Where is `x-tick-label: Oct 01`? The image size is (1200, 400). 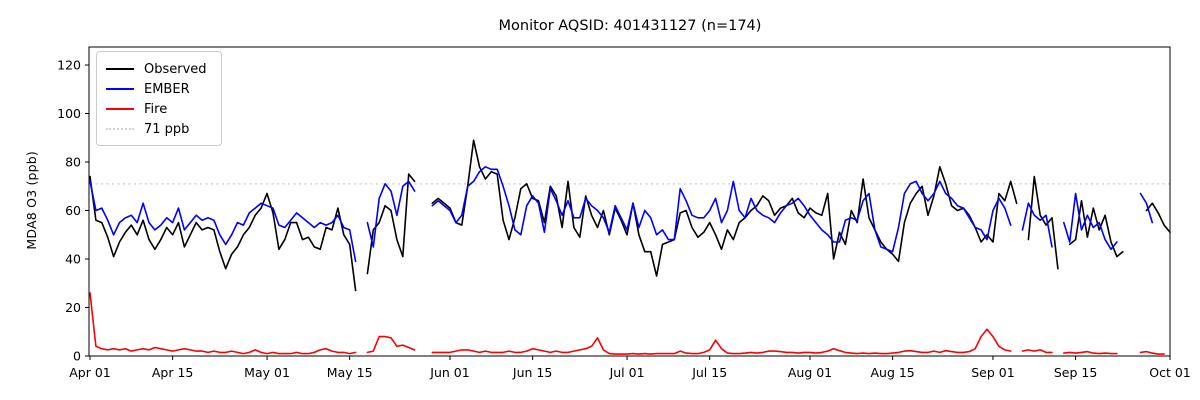 x-tick-label: Oct 01 is located at coordinates (1170, 372).